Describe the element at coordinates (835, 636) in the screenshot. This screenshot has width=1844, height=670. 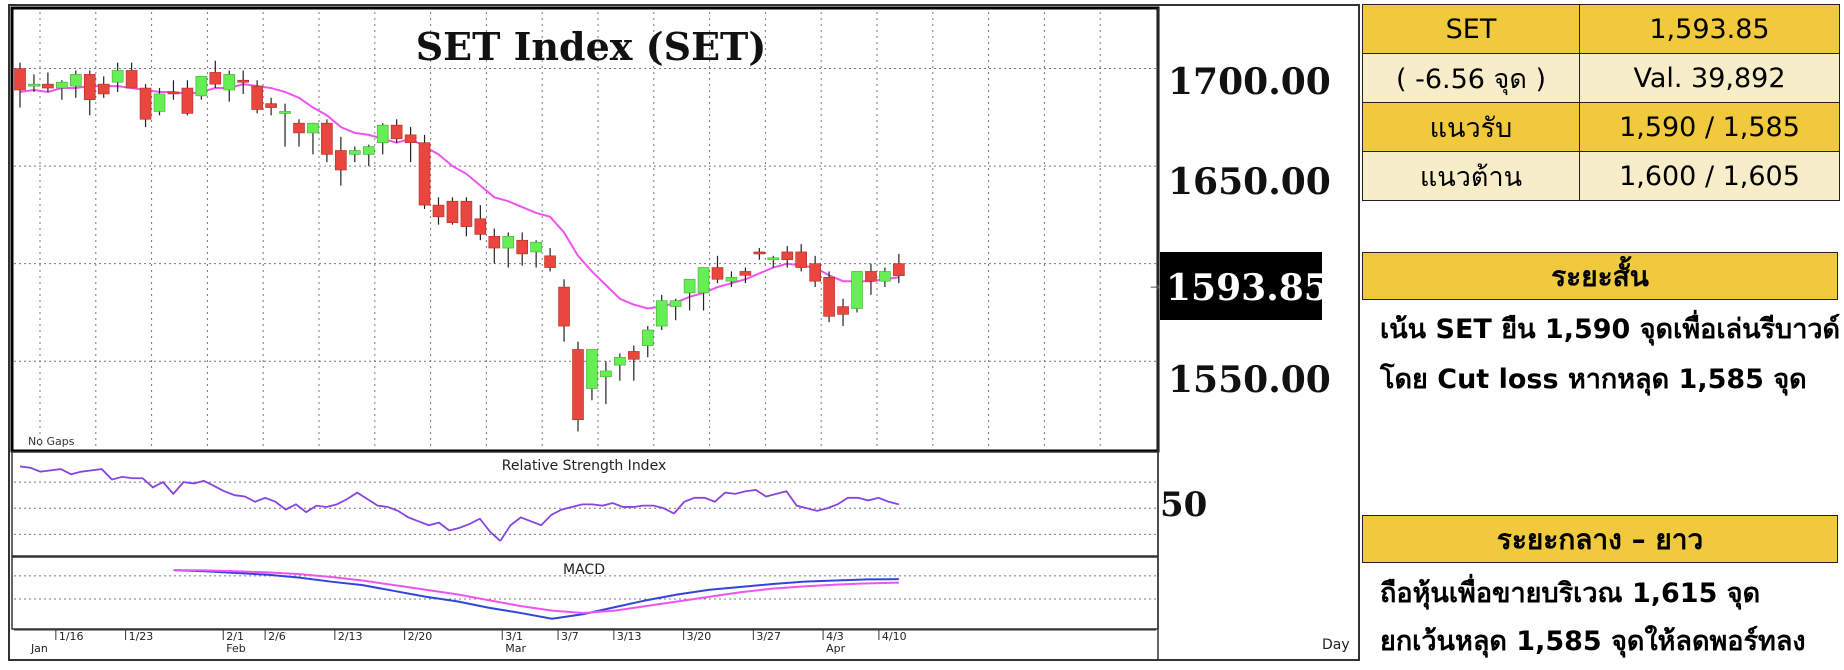
I see `x-tick-label: 4/3` at that location.